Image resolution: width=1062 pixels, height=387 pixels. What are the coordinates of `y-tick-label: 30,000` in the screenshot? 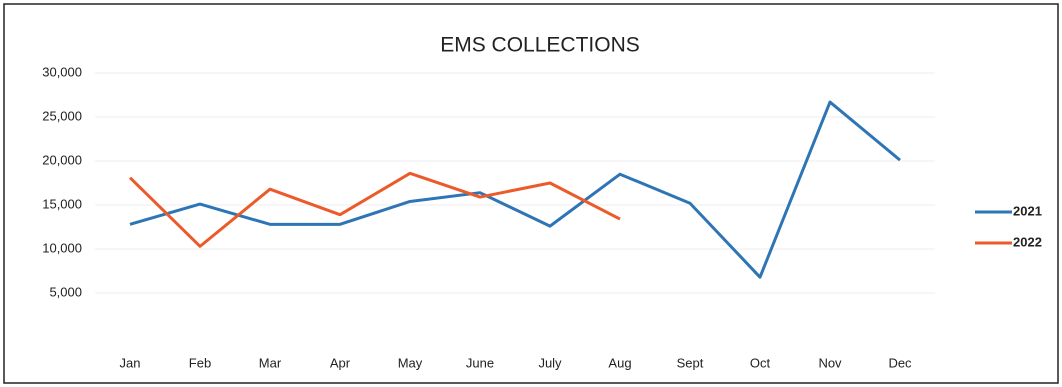 It's located at (62, 71).